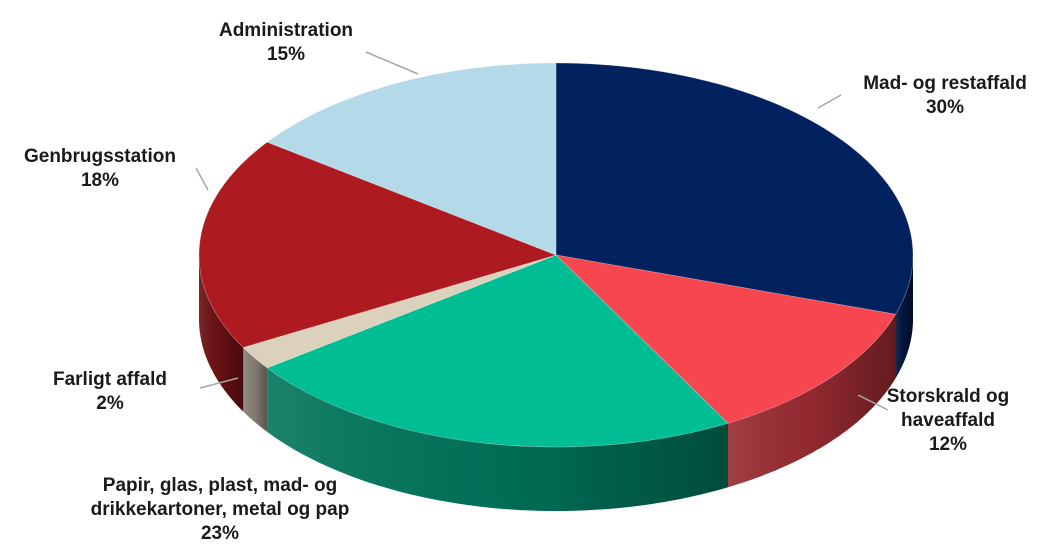  I want to click on data-label-0: Mad- og restaffald 30%, so click(945, 95).